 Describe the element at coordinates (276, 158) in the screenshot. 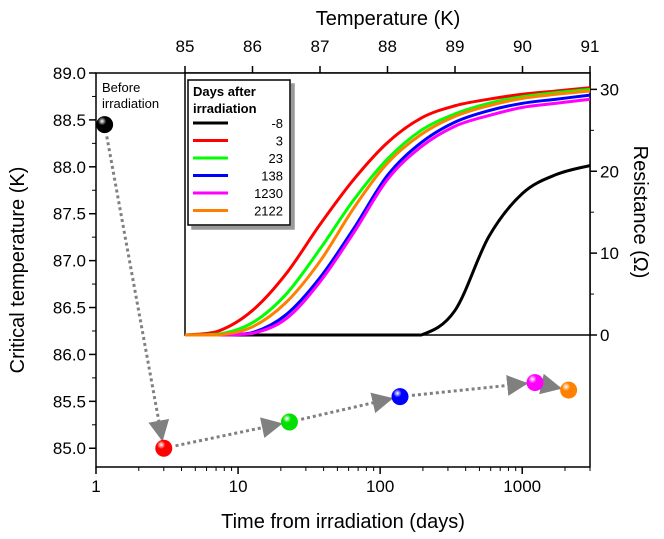

I see `legend-label-23: 23` at that location.